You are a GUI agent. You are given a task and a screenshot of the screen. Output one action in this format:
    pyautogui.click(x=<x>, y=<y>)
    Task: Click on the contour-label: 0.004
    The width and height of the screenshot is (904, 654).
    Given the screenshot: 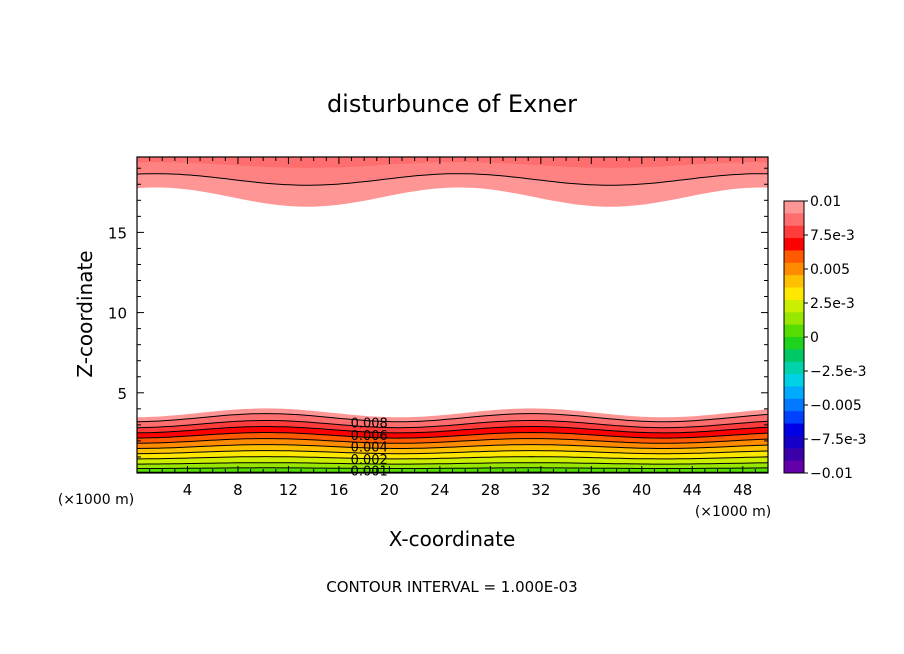 What is the action you would take?
    pyautogui.click(x=369, y=447)
    